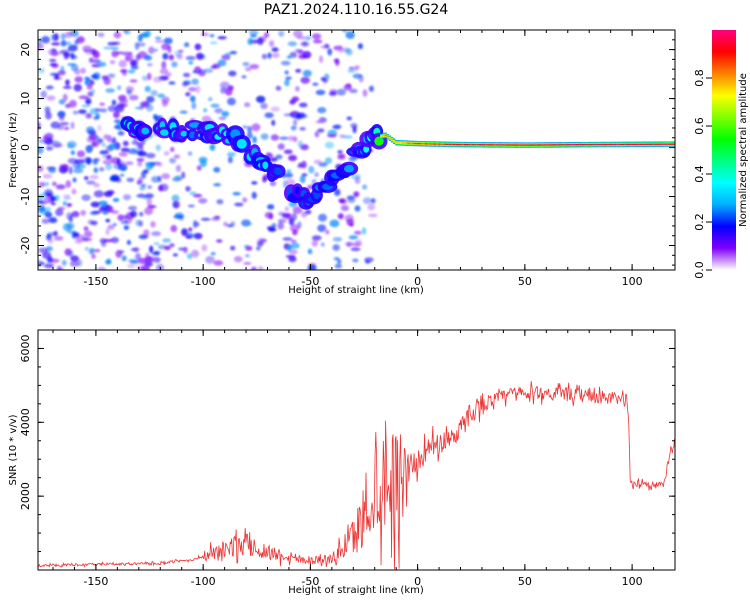 The width and height of the screenshot is (750, 600). I want to click on colorbar-tick-label: 0.8, so click(699, 78).